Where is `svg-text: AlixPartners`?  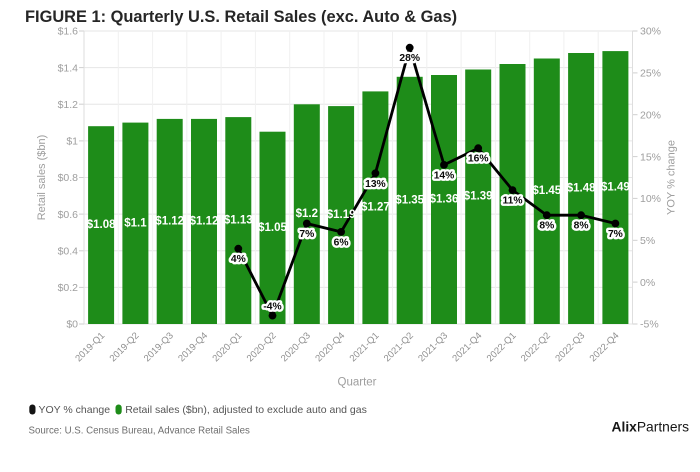 svg-text: AlixPartners is located at coordinates (651, 427).